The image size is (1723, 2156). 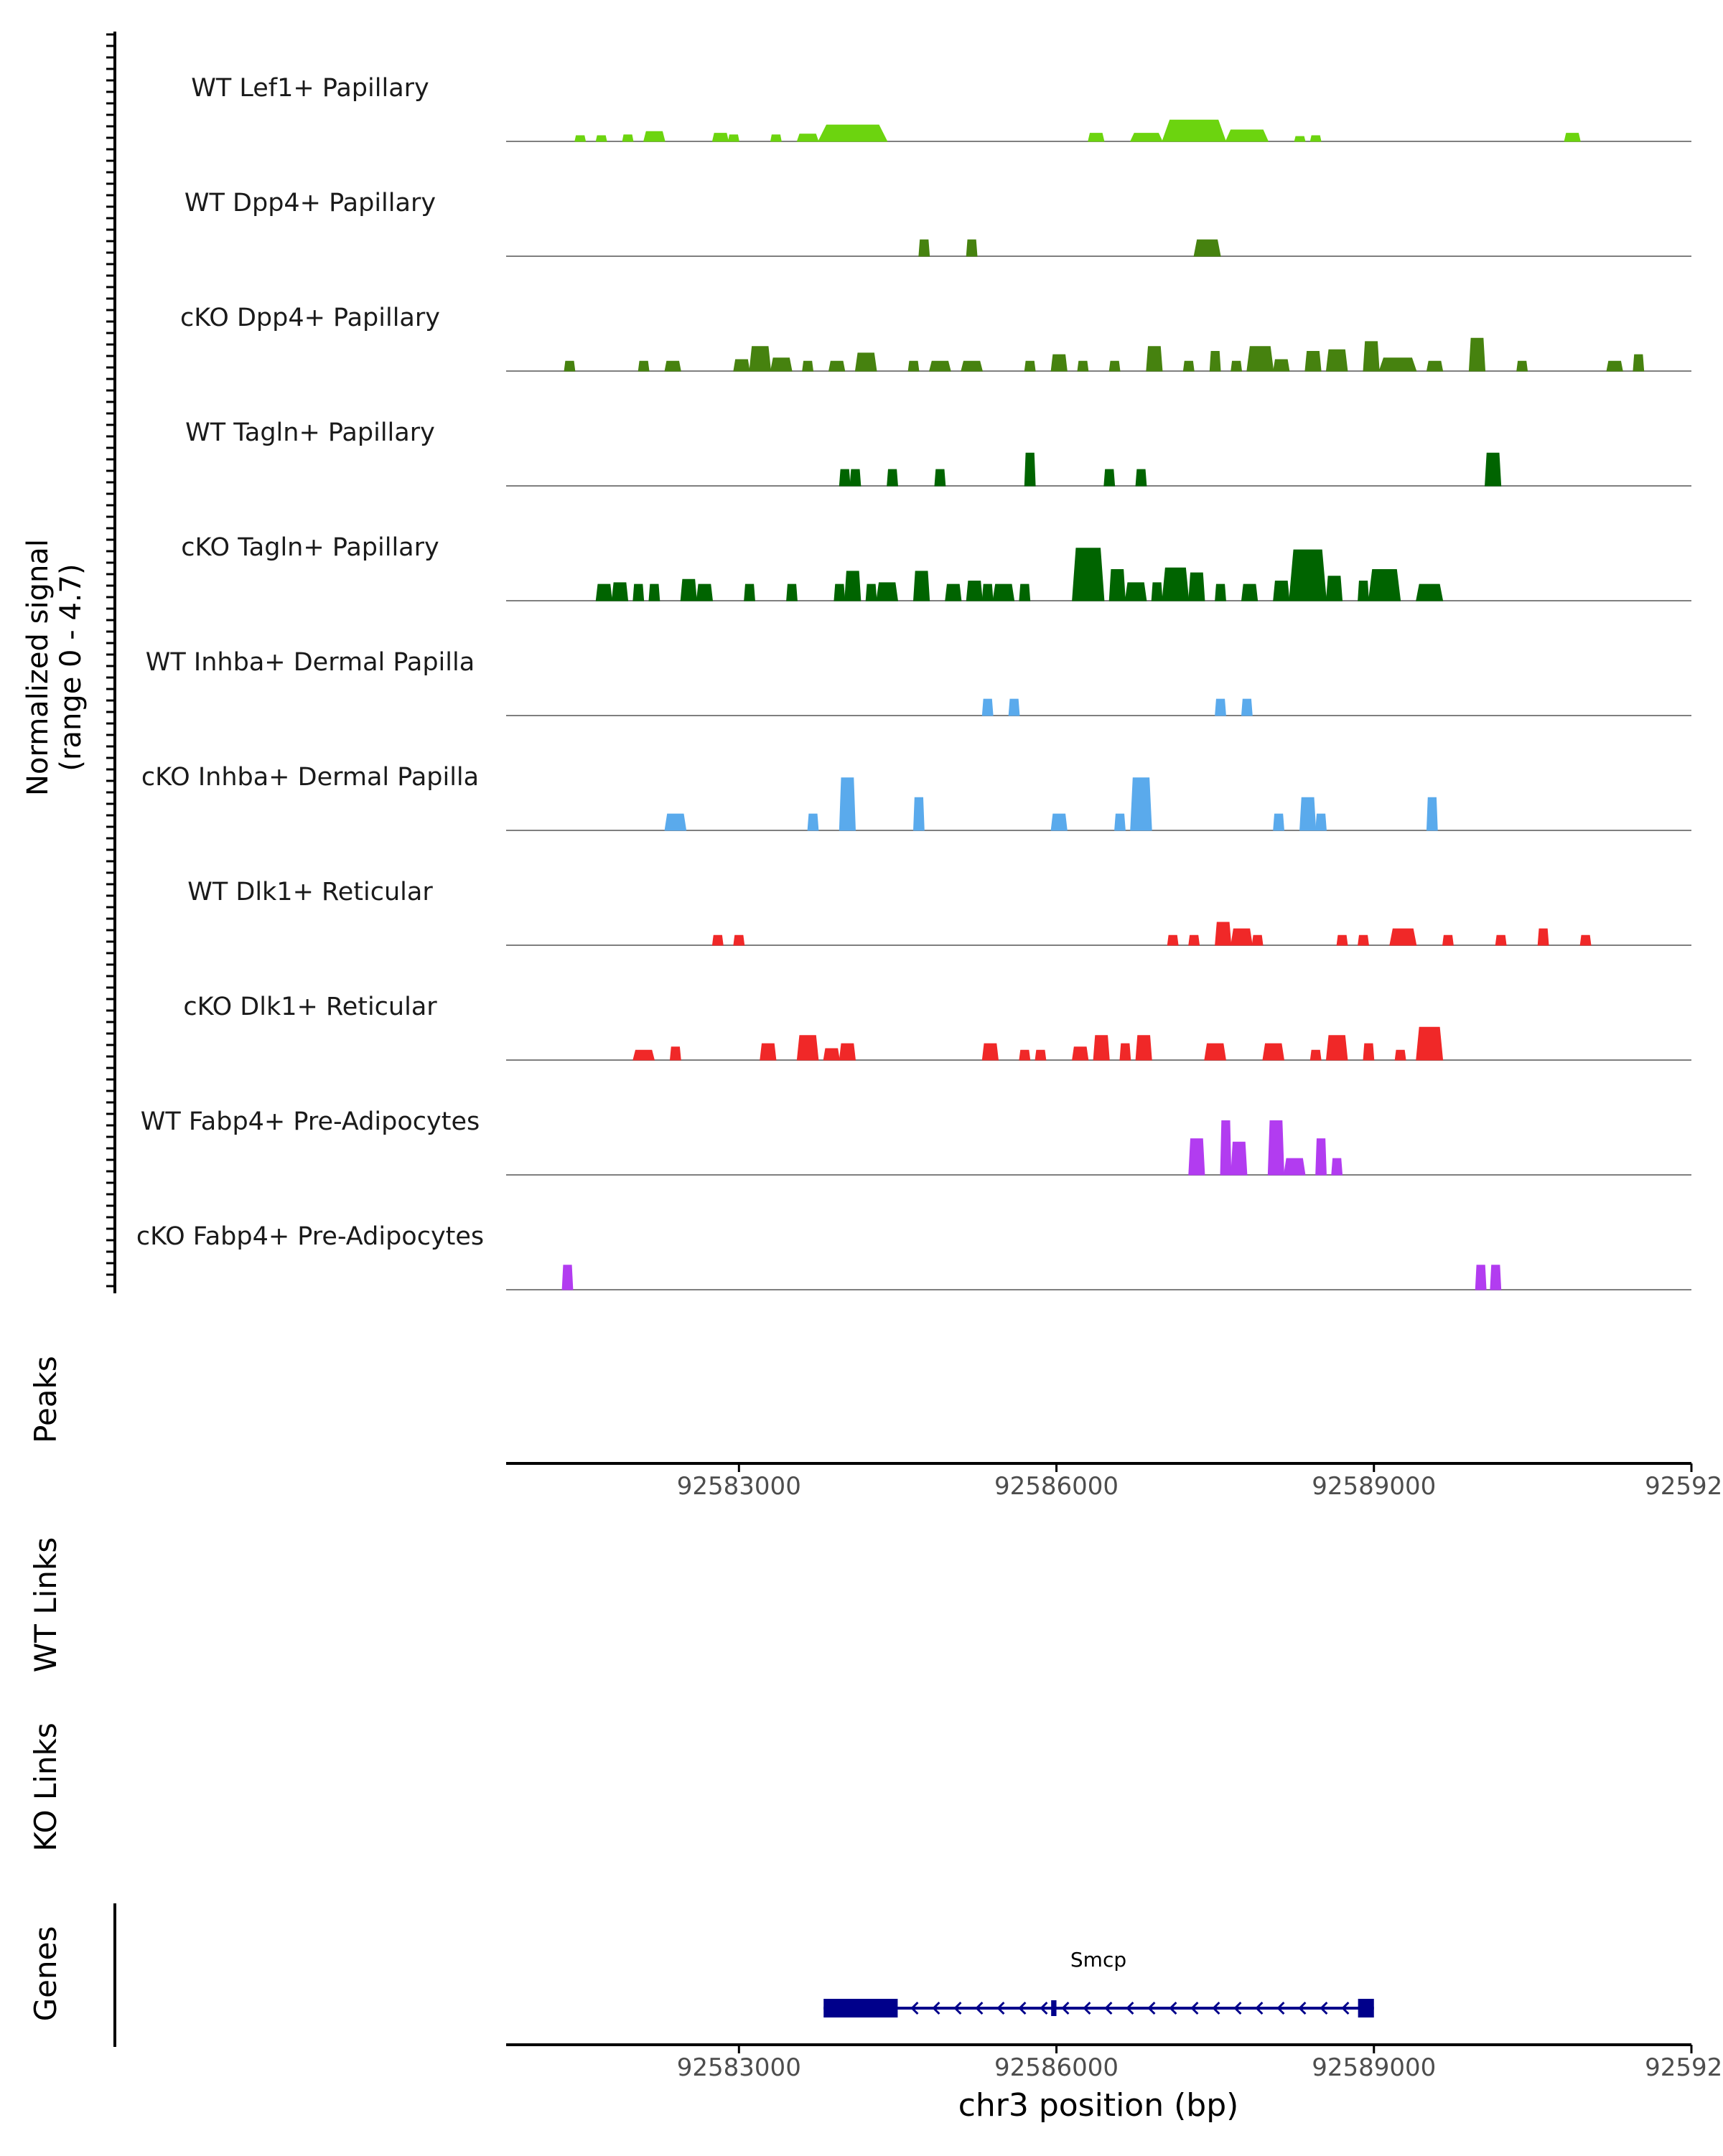 What do you see at coordinates (110, 660) in the screenshot?
I see `coverage-y-ticks` at bounding box center [110, 660].